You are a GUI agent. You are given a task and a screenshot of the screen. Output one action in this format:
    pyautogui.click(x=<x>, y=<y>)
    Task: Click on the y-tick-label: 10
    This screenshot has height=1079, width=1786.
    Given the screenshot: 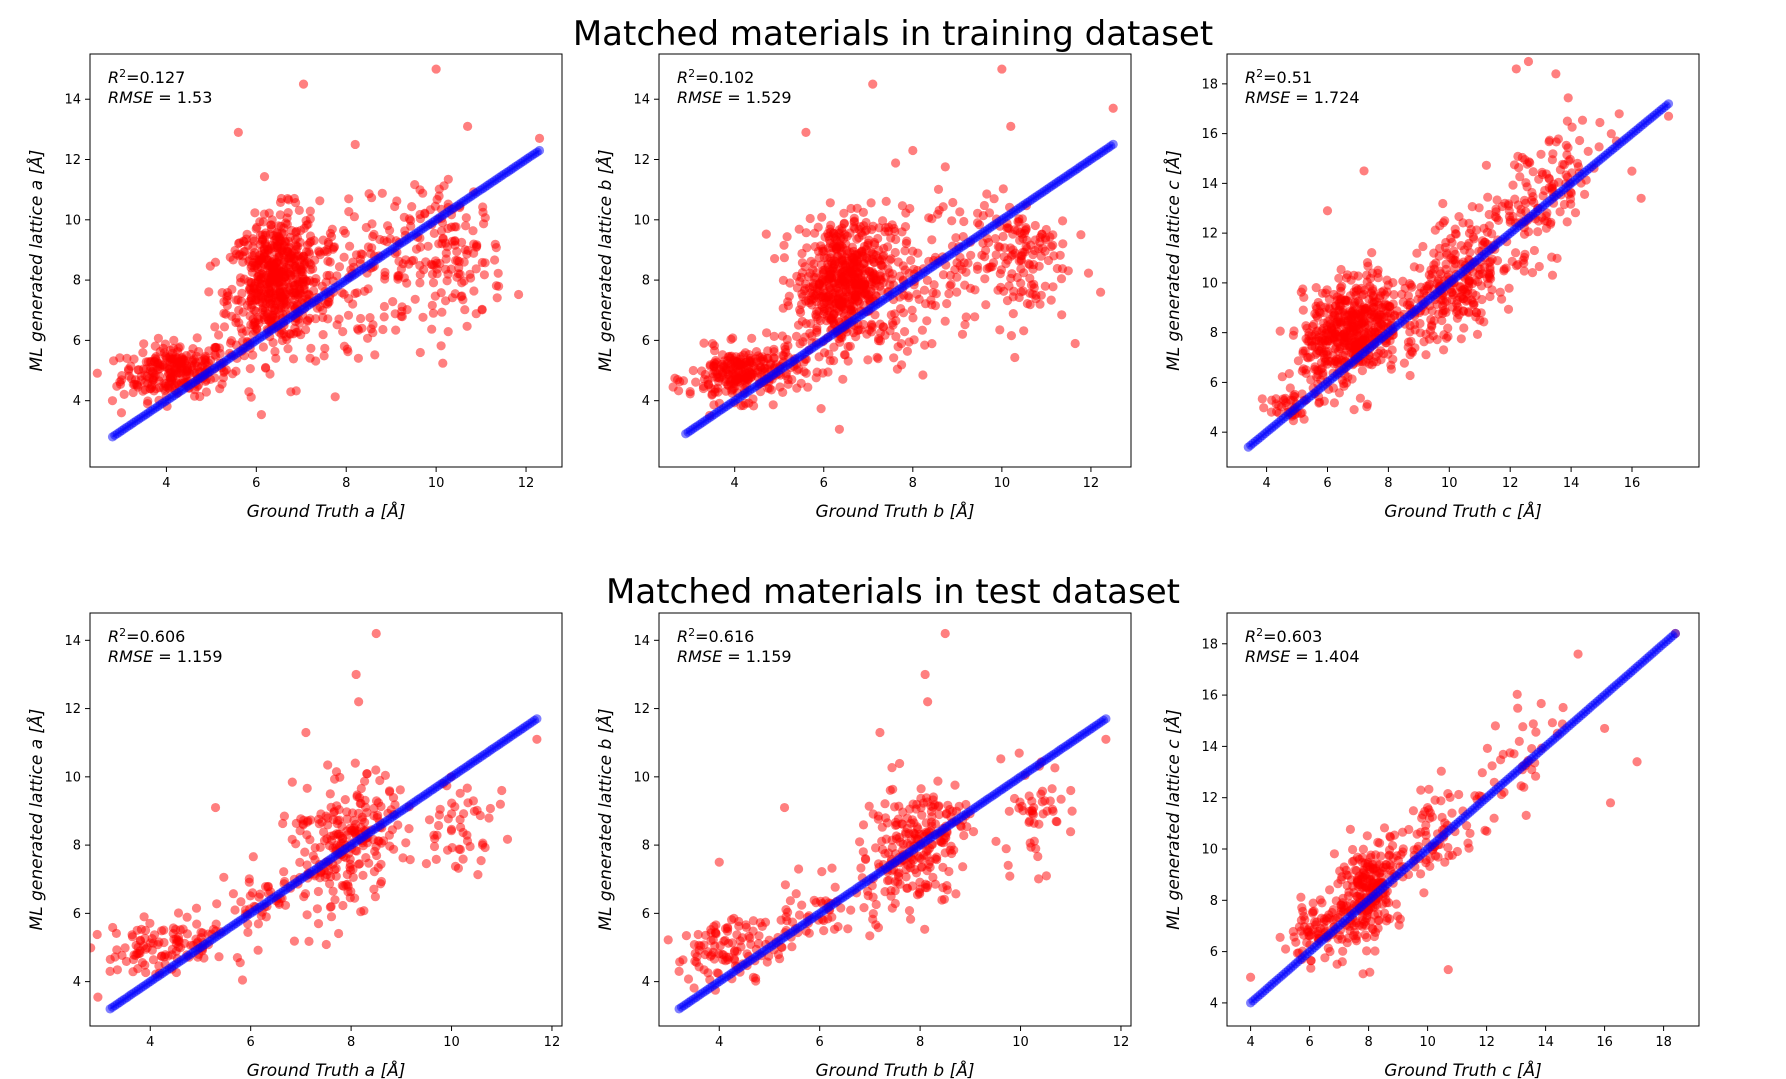 What is the action you would take?
    pyautogui.click(x=1209, y=283)
    